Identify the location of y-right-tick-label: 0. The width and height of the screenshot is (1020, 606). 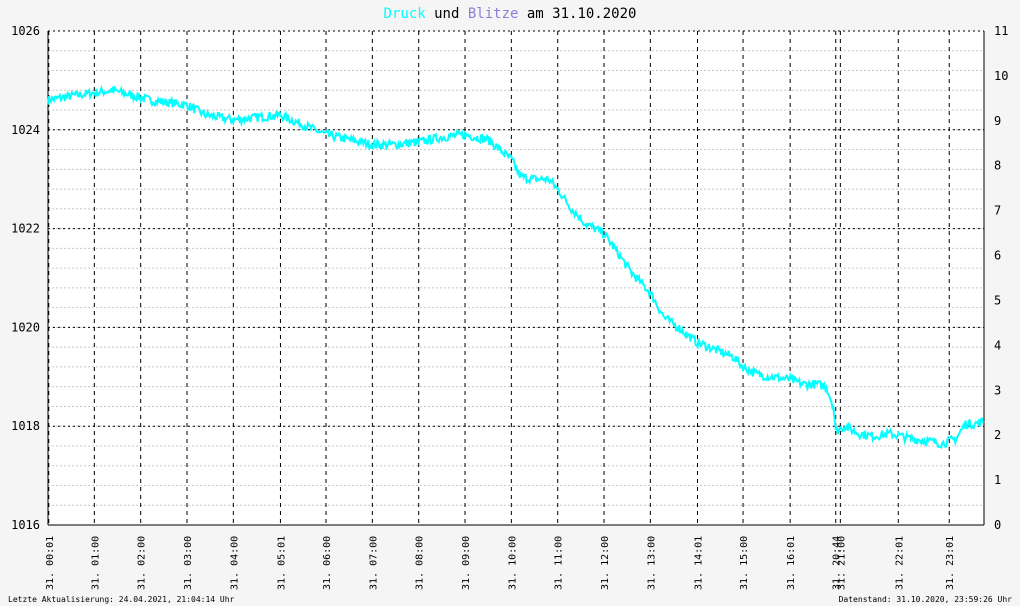
(997, 525).